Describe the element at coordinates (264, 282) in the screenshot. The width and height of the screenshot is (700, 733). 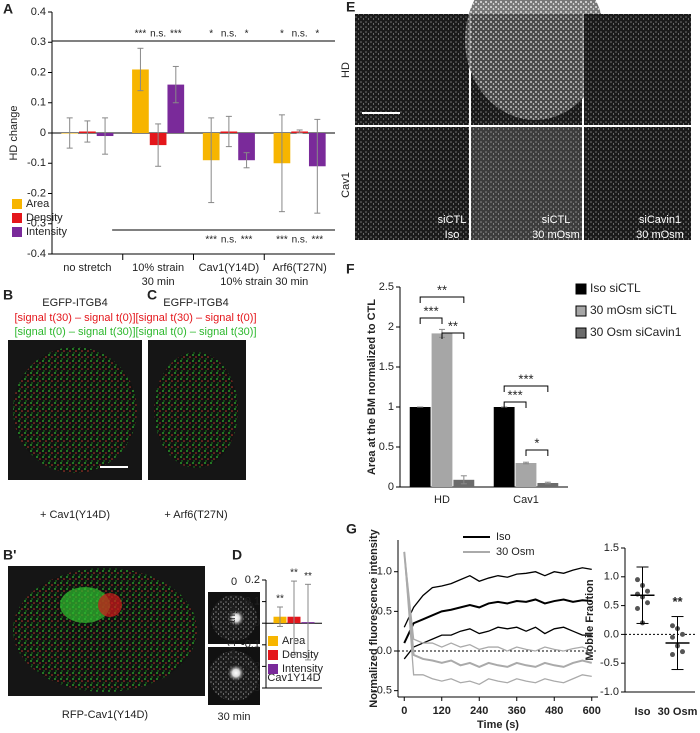
I see `group-label: 10% strain 30 min` at that location.